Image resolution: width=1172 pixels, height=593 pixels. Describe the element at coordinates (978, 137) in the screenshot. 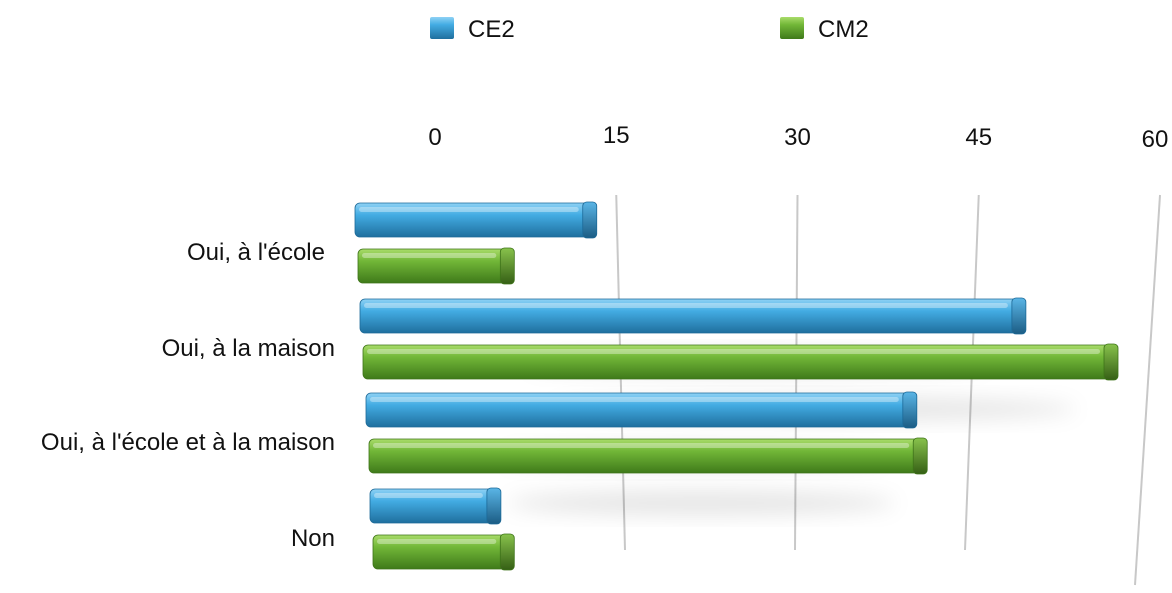

I see `x-tick-label: 45` at that location.